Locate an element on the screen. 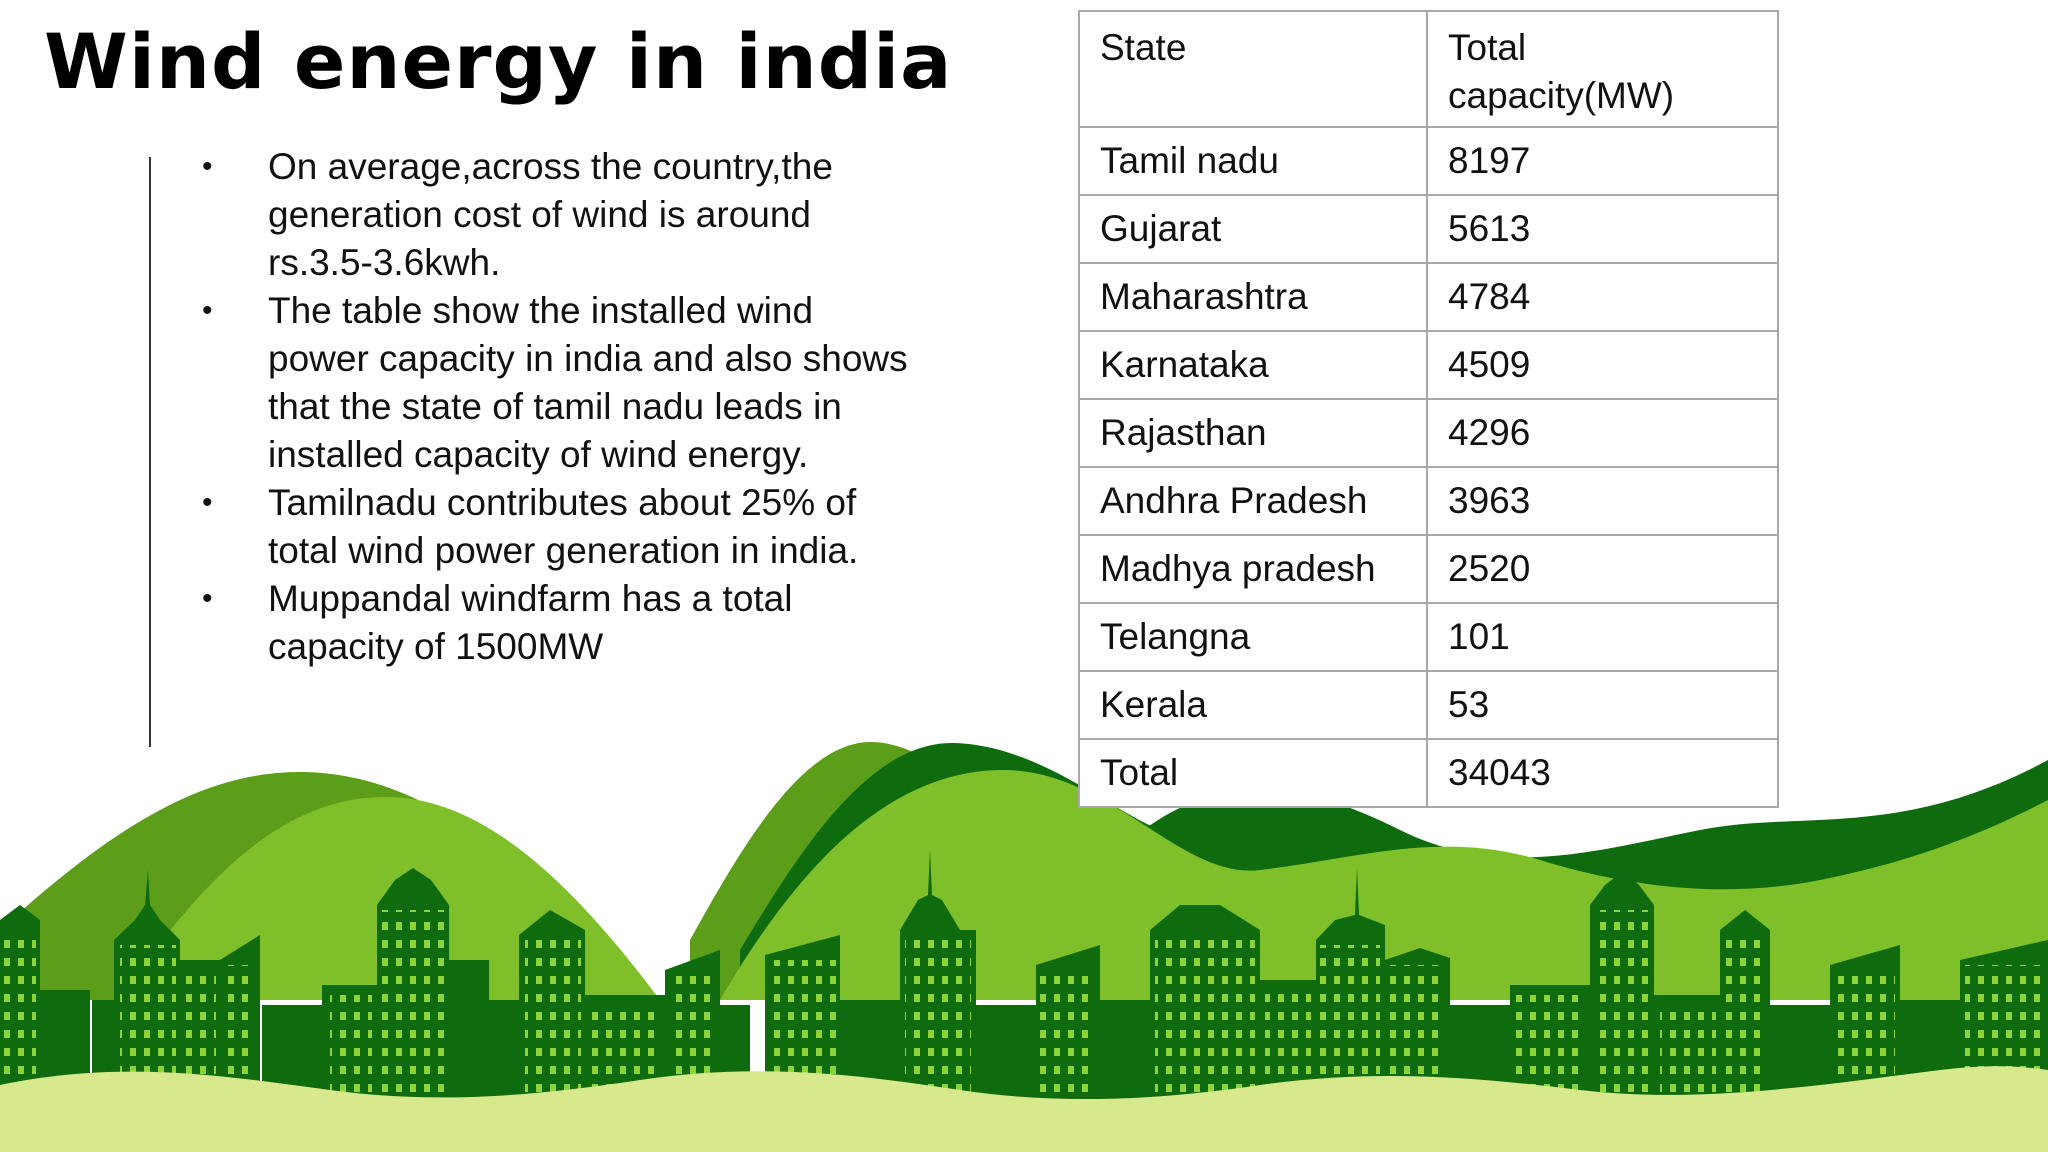 This screenshot has width=2048, height=1152. table-row: Madhya pradesh 2520 is located at coordinates (1428, 569).